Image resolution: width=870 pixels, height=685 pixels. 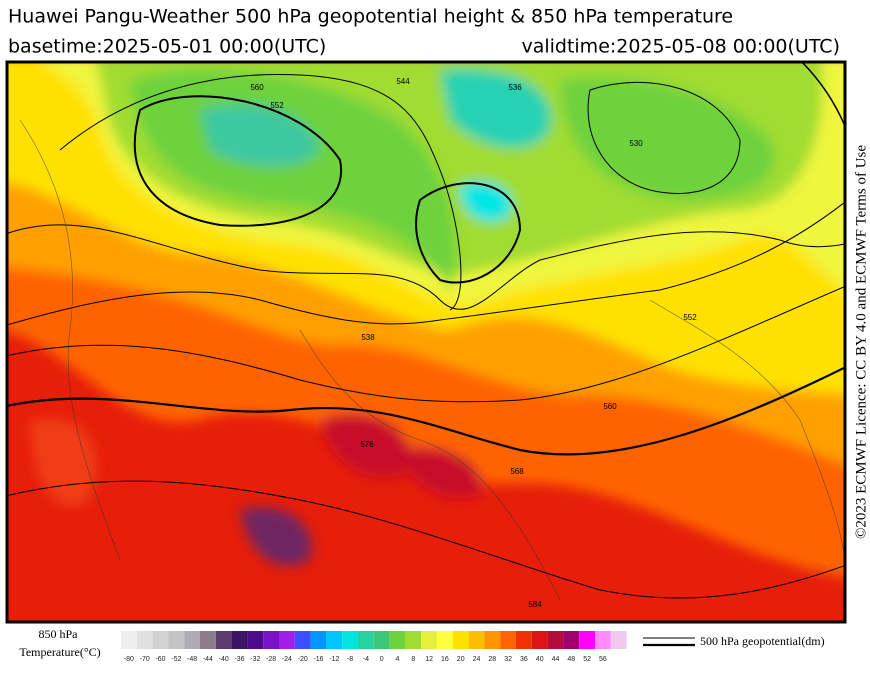 I want to click on colorbar-tick-label: 8, so click(x=413, y=659).